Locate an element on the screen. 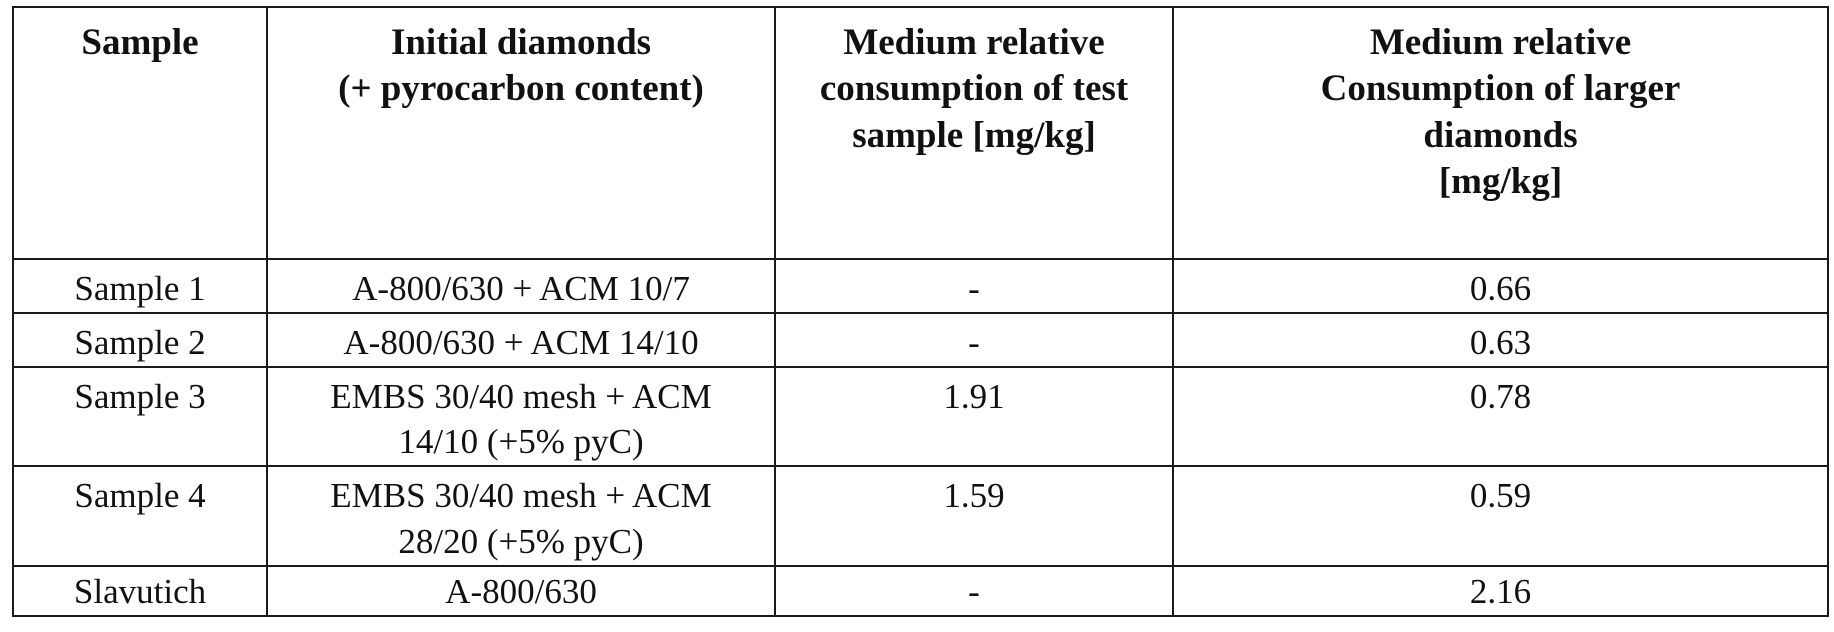  header-sample-line: Sample is located at coordinates (140, 42).